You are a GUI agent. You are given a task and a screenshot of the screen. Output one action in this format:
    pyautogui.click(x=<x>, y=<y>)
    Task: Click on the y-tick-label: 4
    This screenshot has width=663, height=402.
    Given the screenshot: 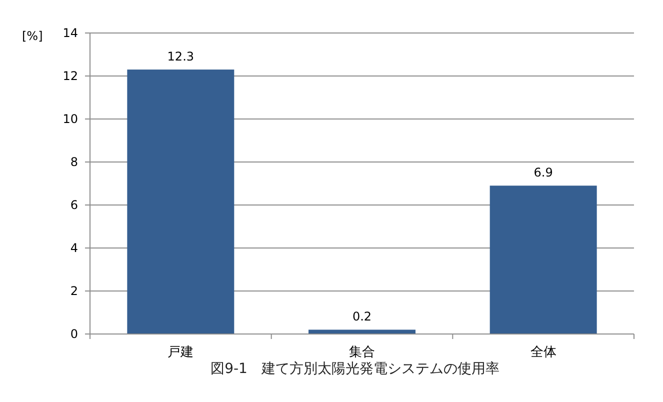 What is the action you would take?
    pyautogui.click(x=74, y=248)
    